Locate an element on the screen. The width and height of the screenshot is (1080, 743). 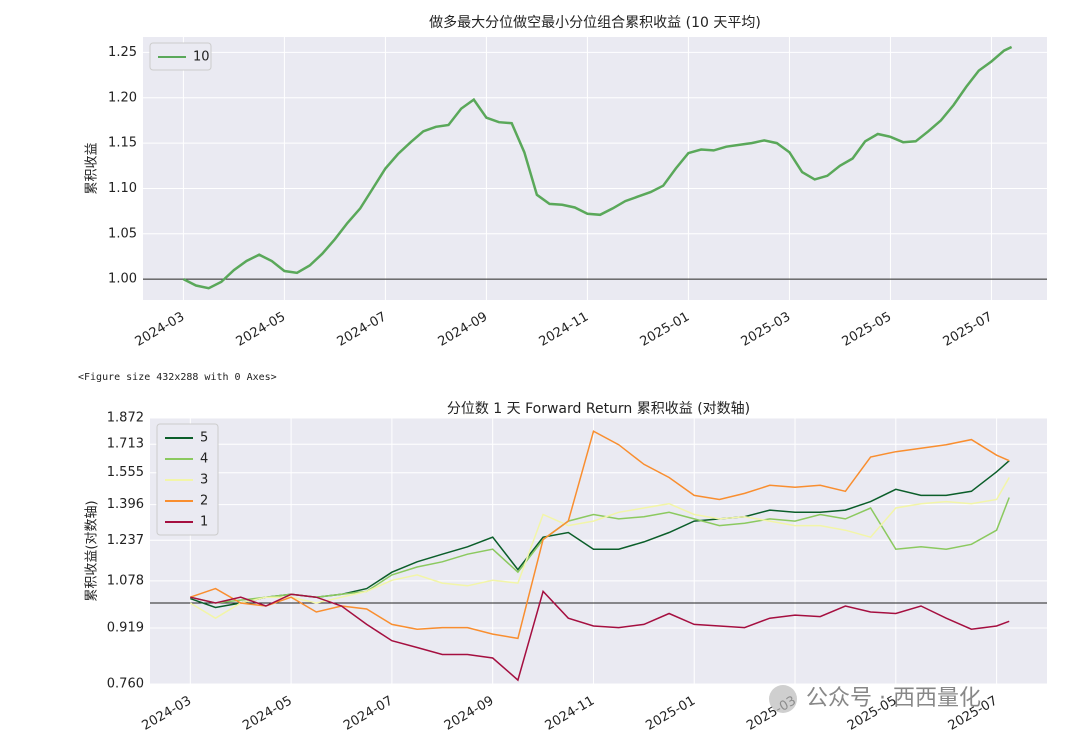
y-tick-label: 1.555 is located at coordinates (125, 472).